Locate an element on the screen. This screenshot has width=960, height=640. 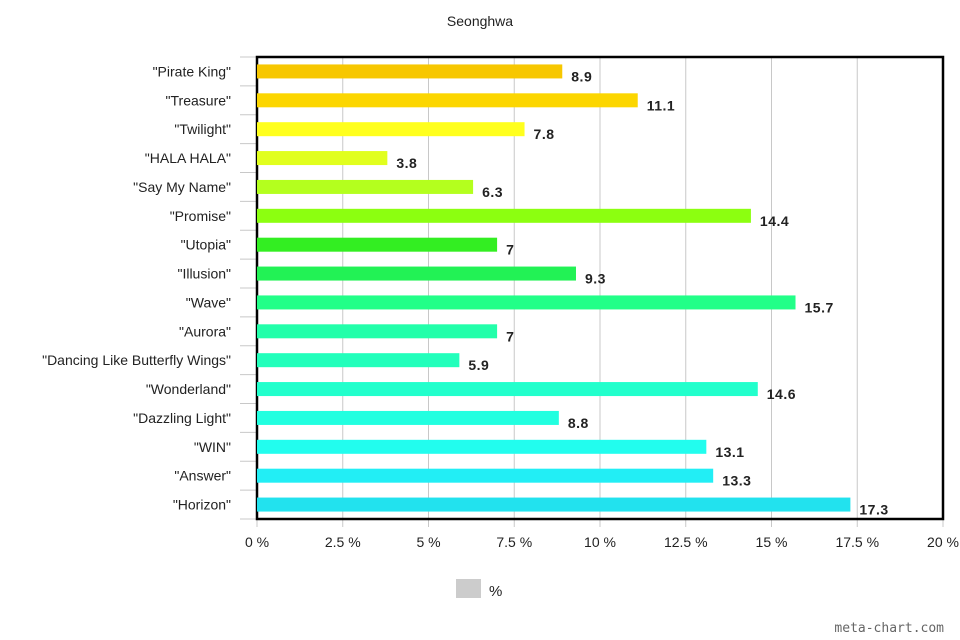
category-label: "Answer" is located at coordinates (202, 476).